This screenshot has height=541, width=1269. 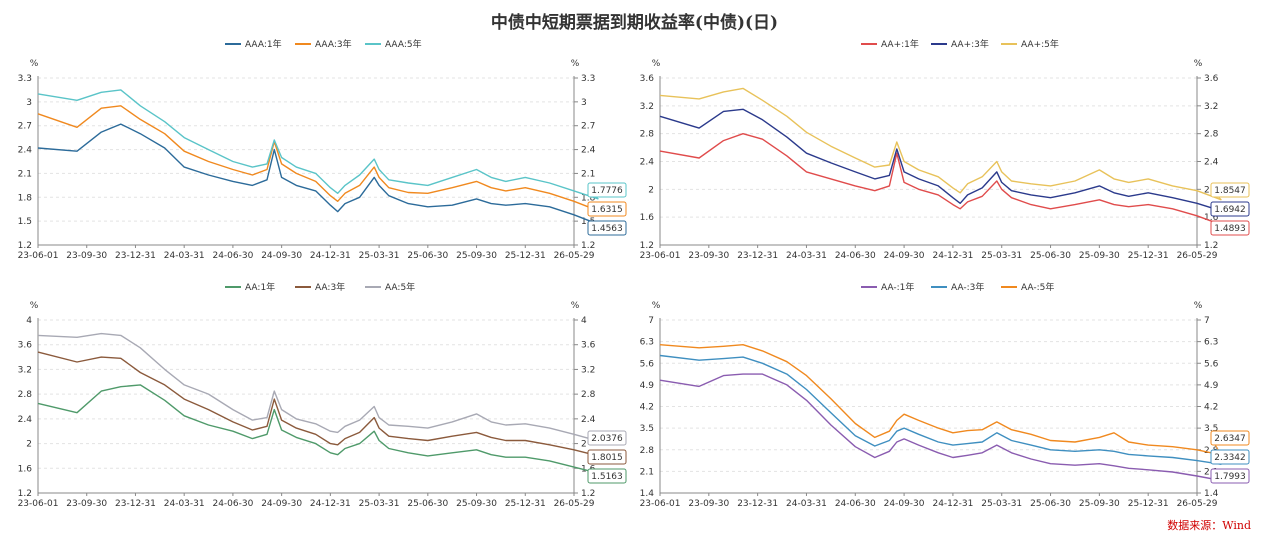 What do you see at coordinates (1211, 429) in the screenshot?
I see `y-tick-right: 3.5` at bounding box center [1211, 429].